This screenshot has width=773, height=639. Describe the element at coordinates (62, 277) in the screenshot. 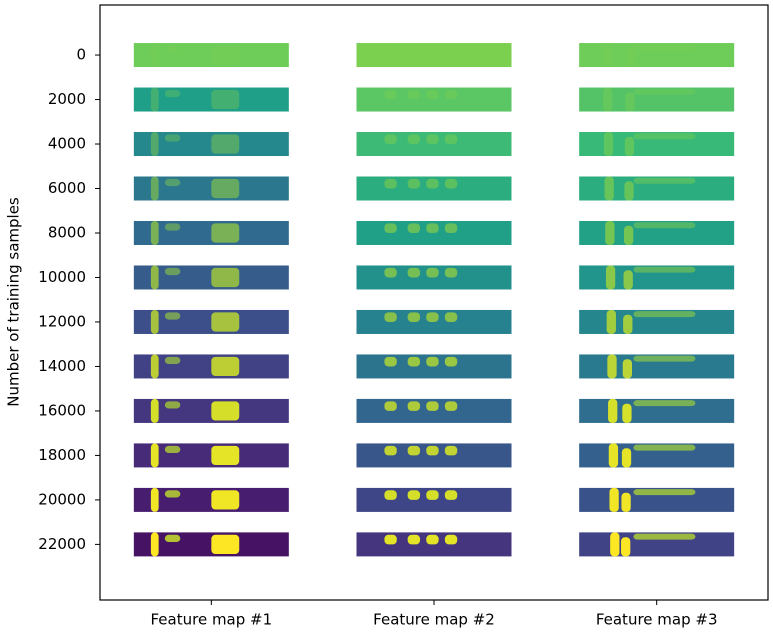

I see `y-tick-label: 10000` at that location.